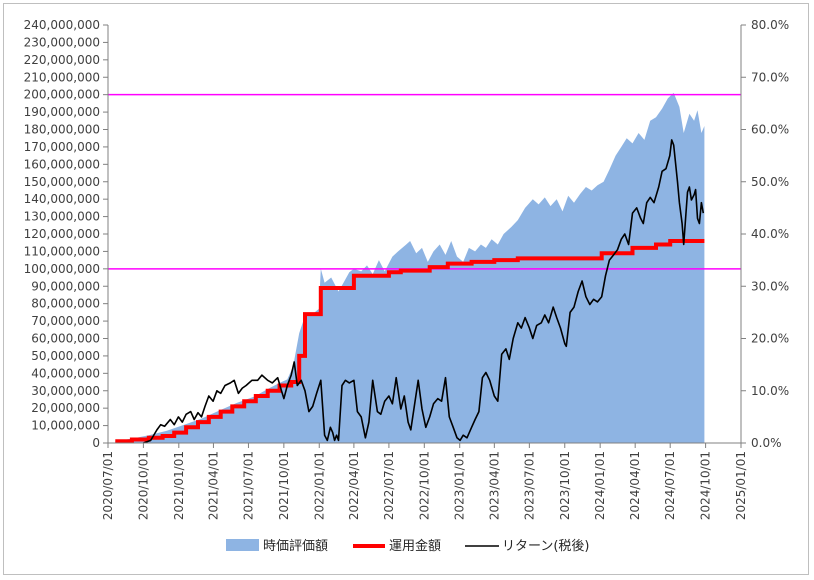  What do you see at coordinates (546, 546) in the screenshot?
I see `legend-label-return-after-tax: リターン(税後)` at bounding box center [546, 546].